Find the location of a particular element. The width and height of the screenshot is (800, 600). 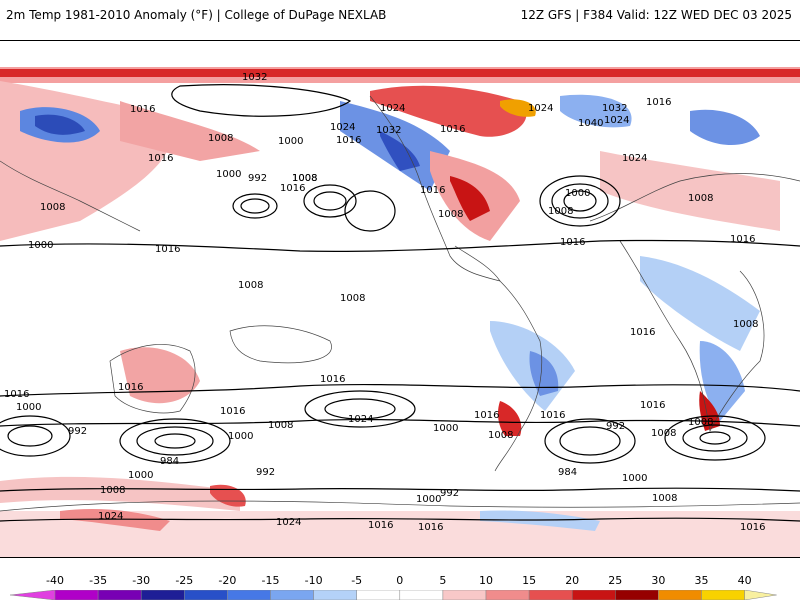

legend-tick-label: -35 is located at coordinates (98, 580).